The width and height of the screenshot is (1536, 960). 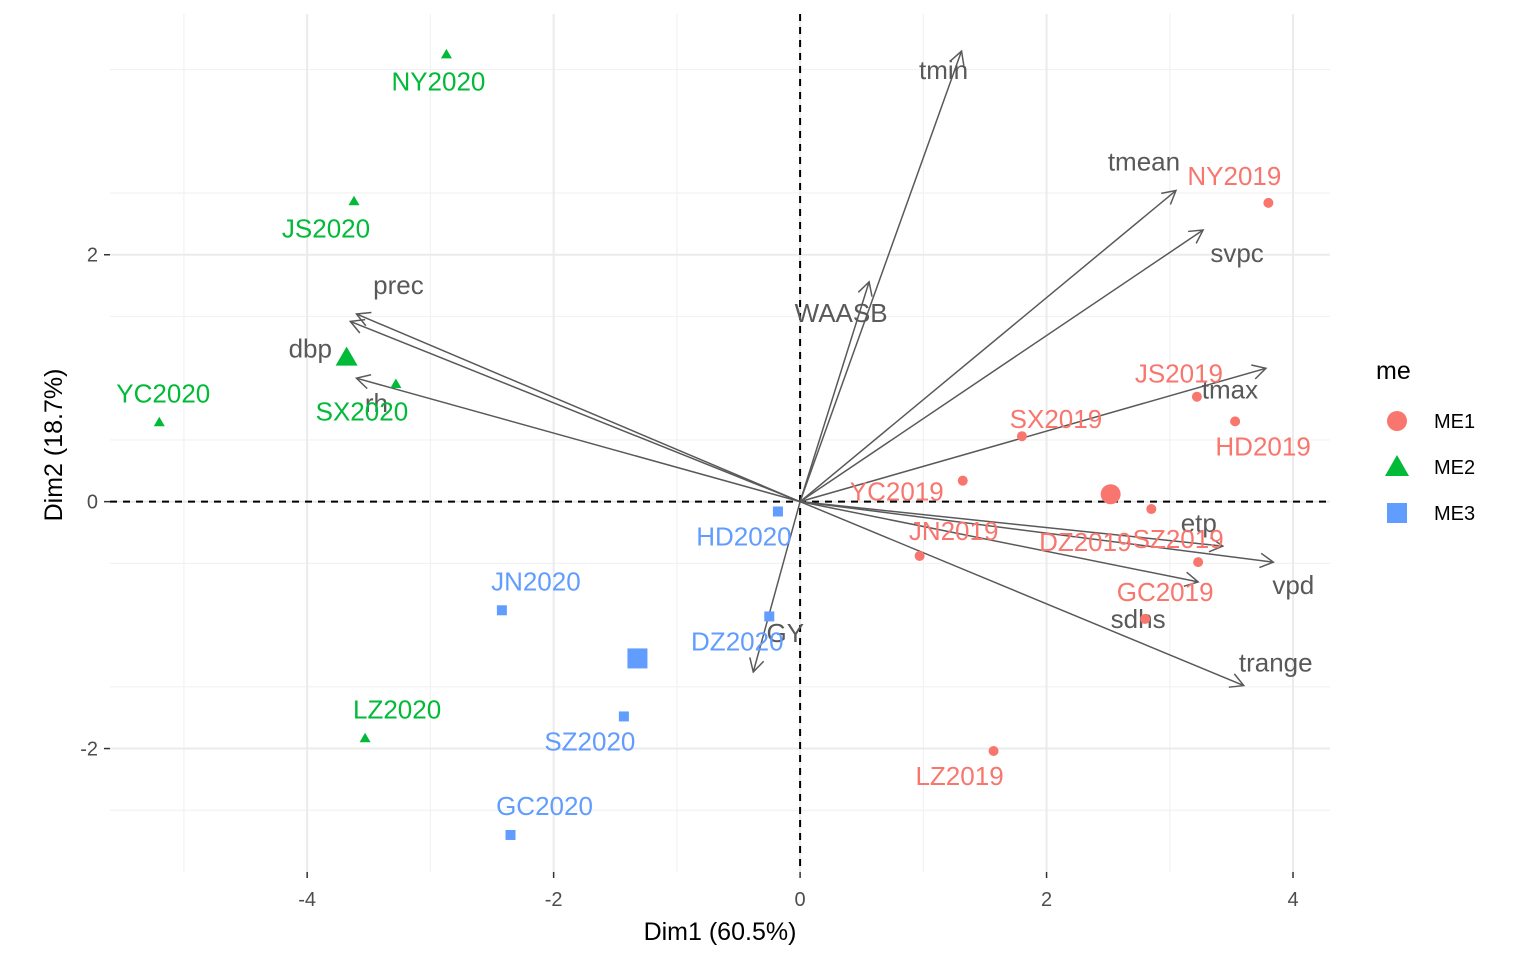 I want to click on point-label-GC2020: GC2020, so click(x=544, y=806).